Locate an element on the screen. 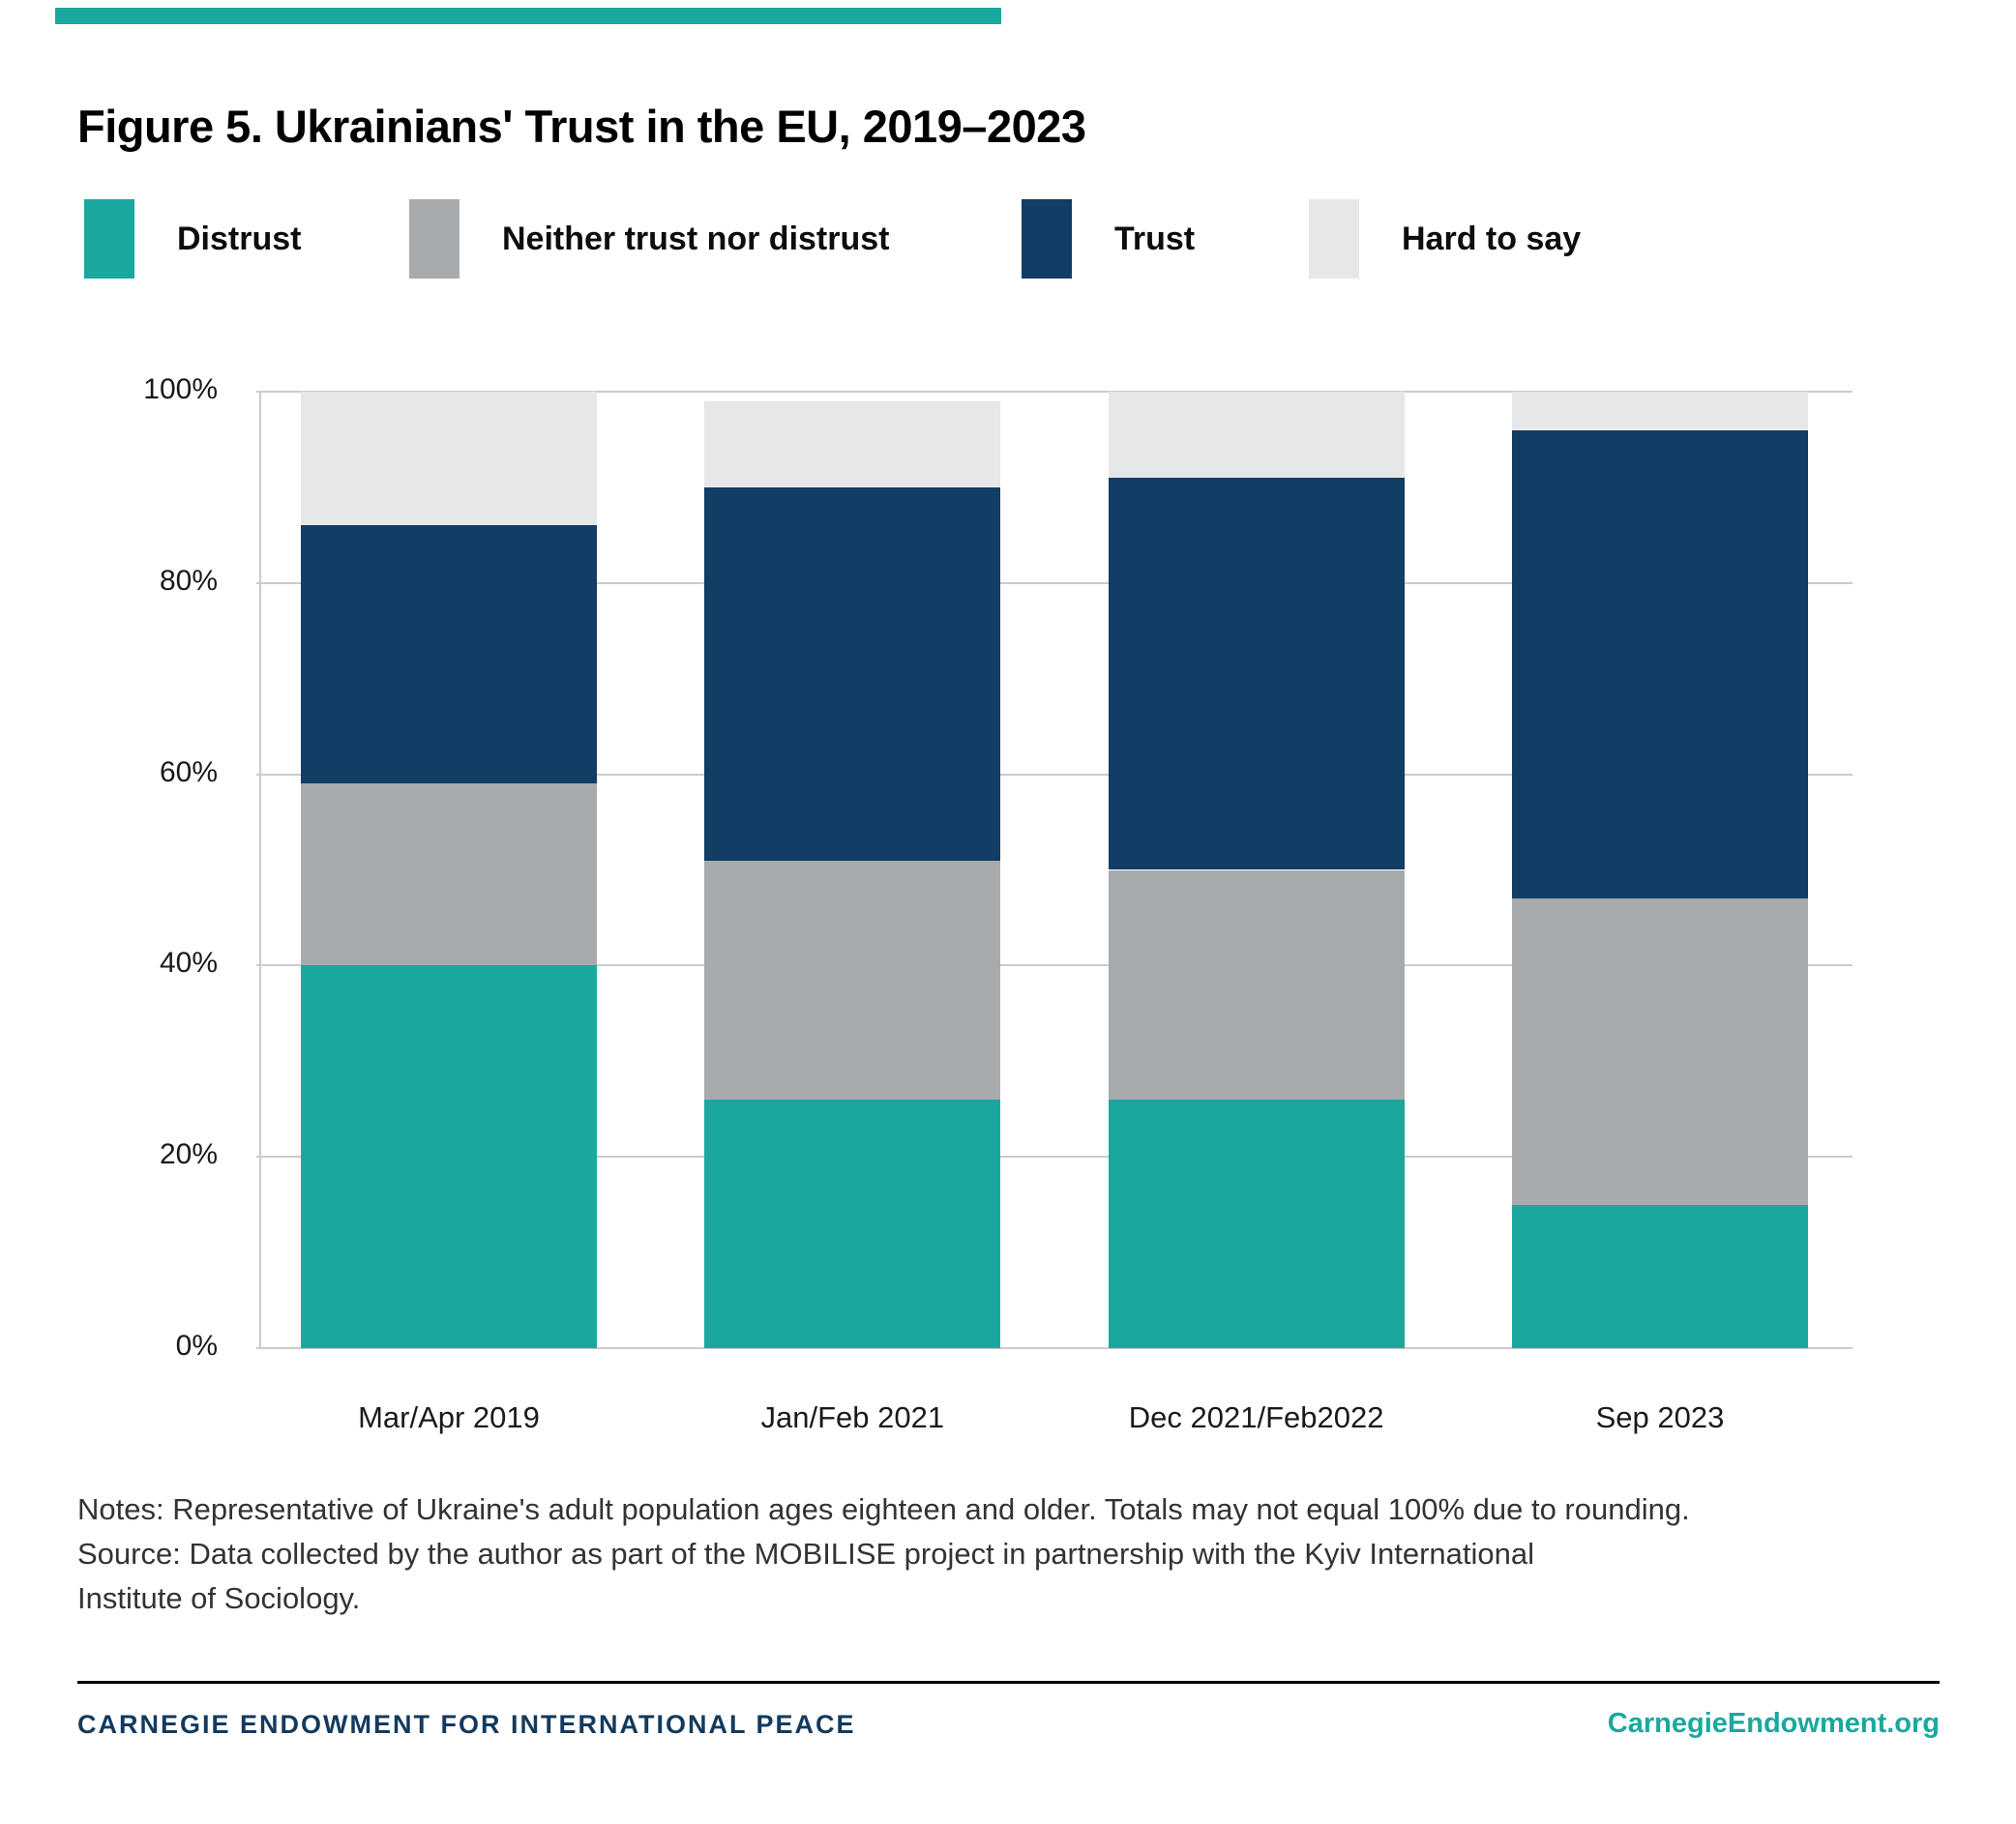 This screenshot has width=2016, height=1824. x-axis-label-1: Mar/Apr 2019 is located at coordinates (449, 1417).